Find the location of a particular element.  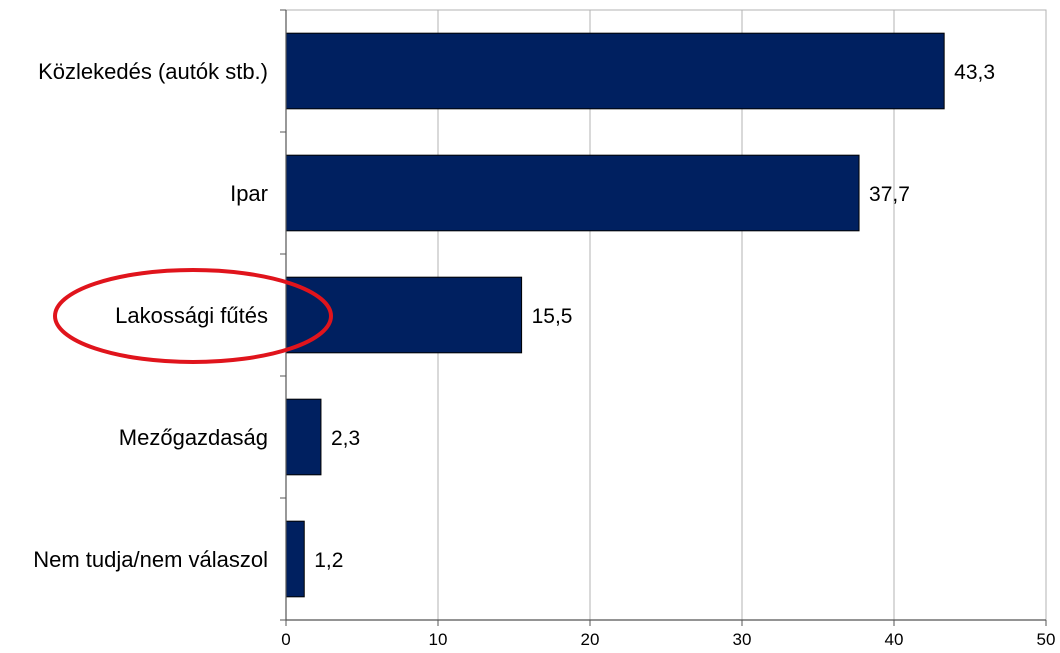

category-label: Ipar is located at coordinates (249, 193).